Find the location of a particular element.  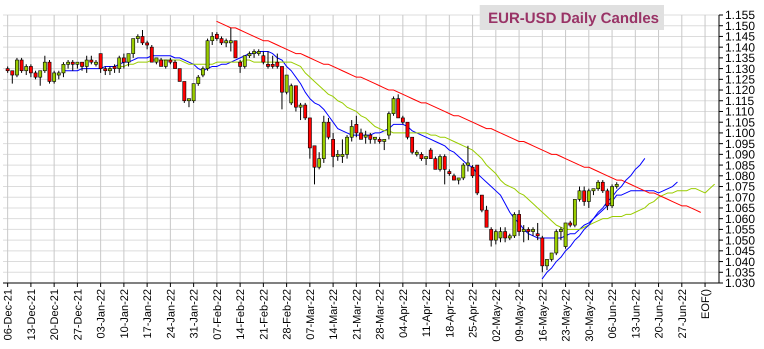

x-tick-label: 31-Jan-22 is located at coordinates (194, 314).